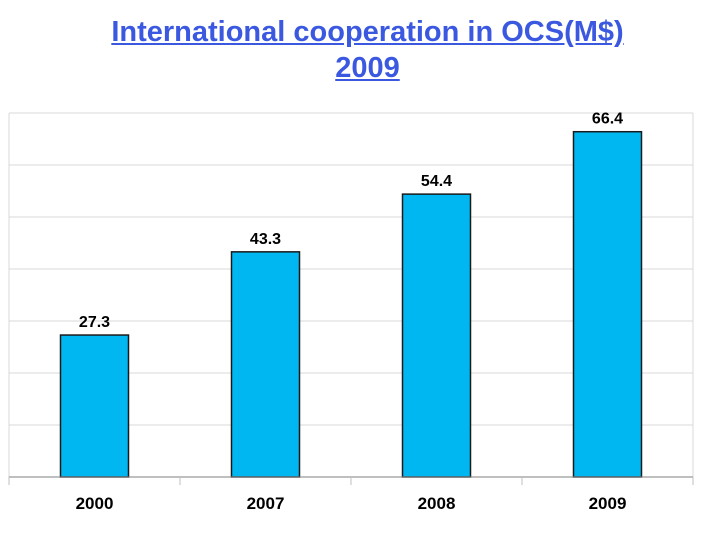 Image resolution: width=720 pixels, height=540 pixels. I want to click on bar-2009, so click(607, 304).